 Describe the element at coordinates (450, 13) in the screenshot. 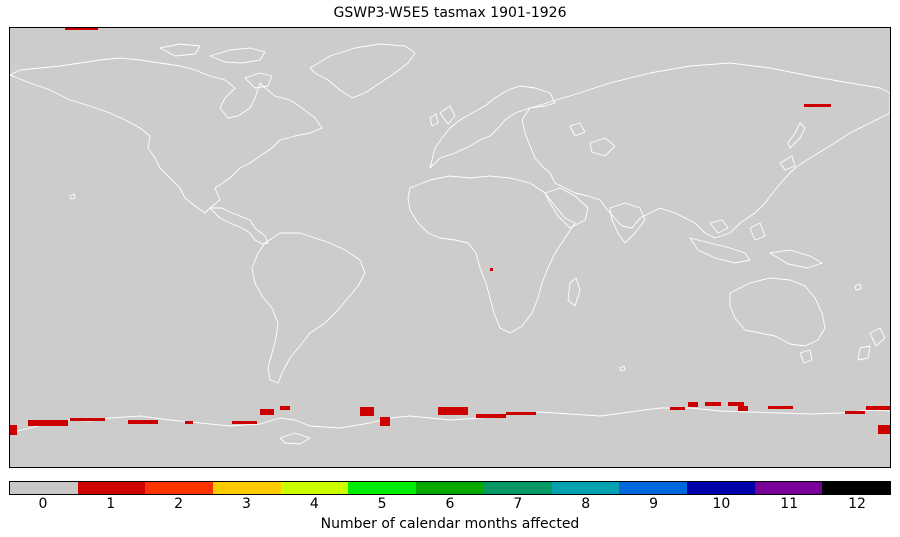

I see `map-title: GSWP3-W5E5 tasmax 1901-1926` at that location.